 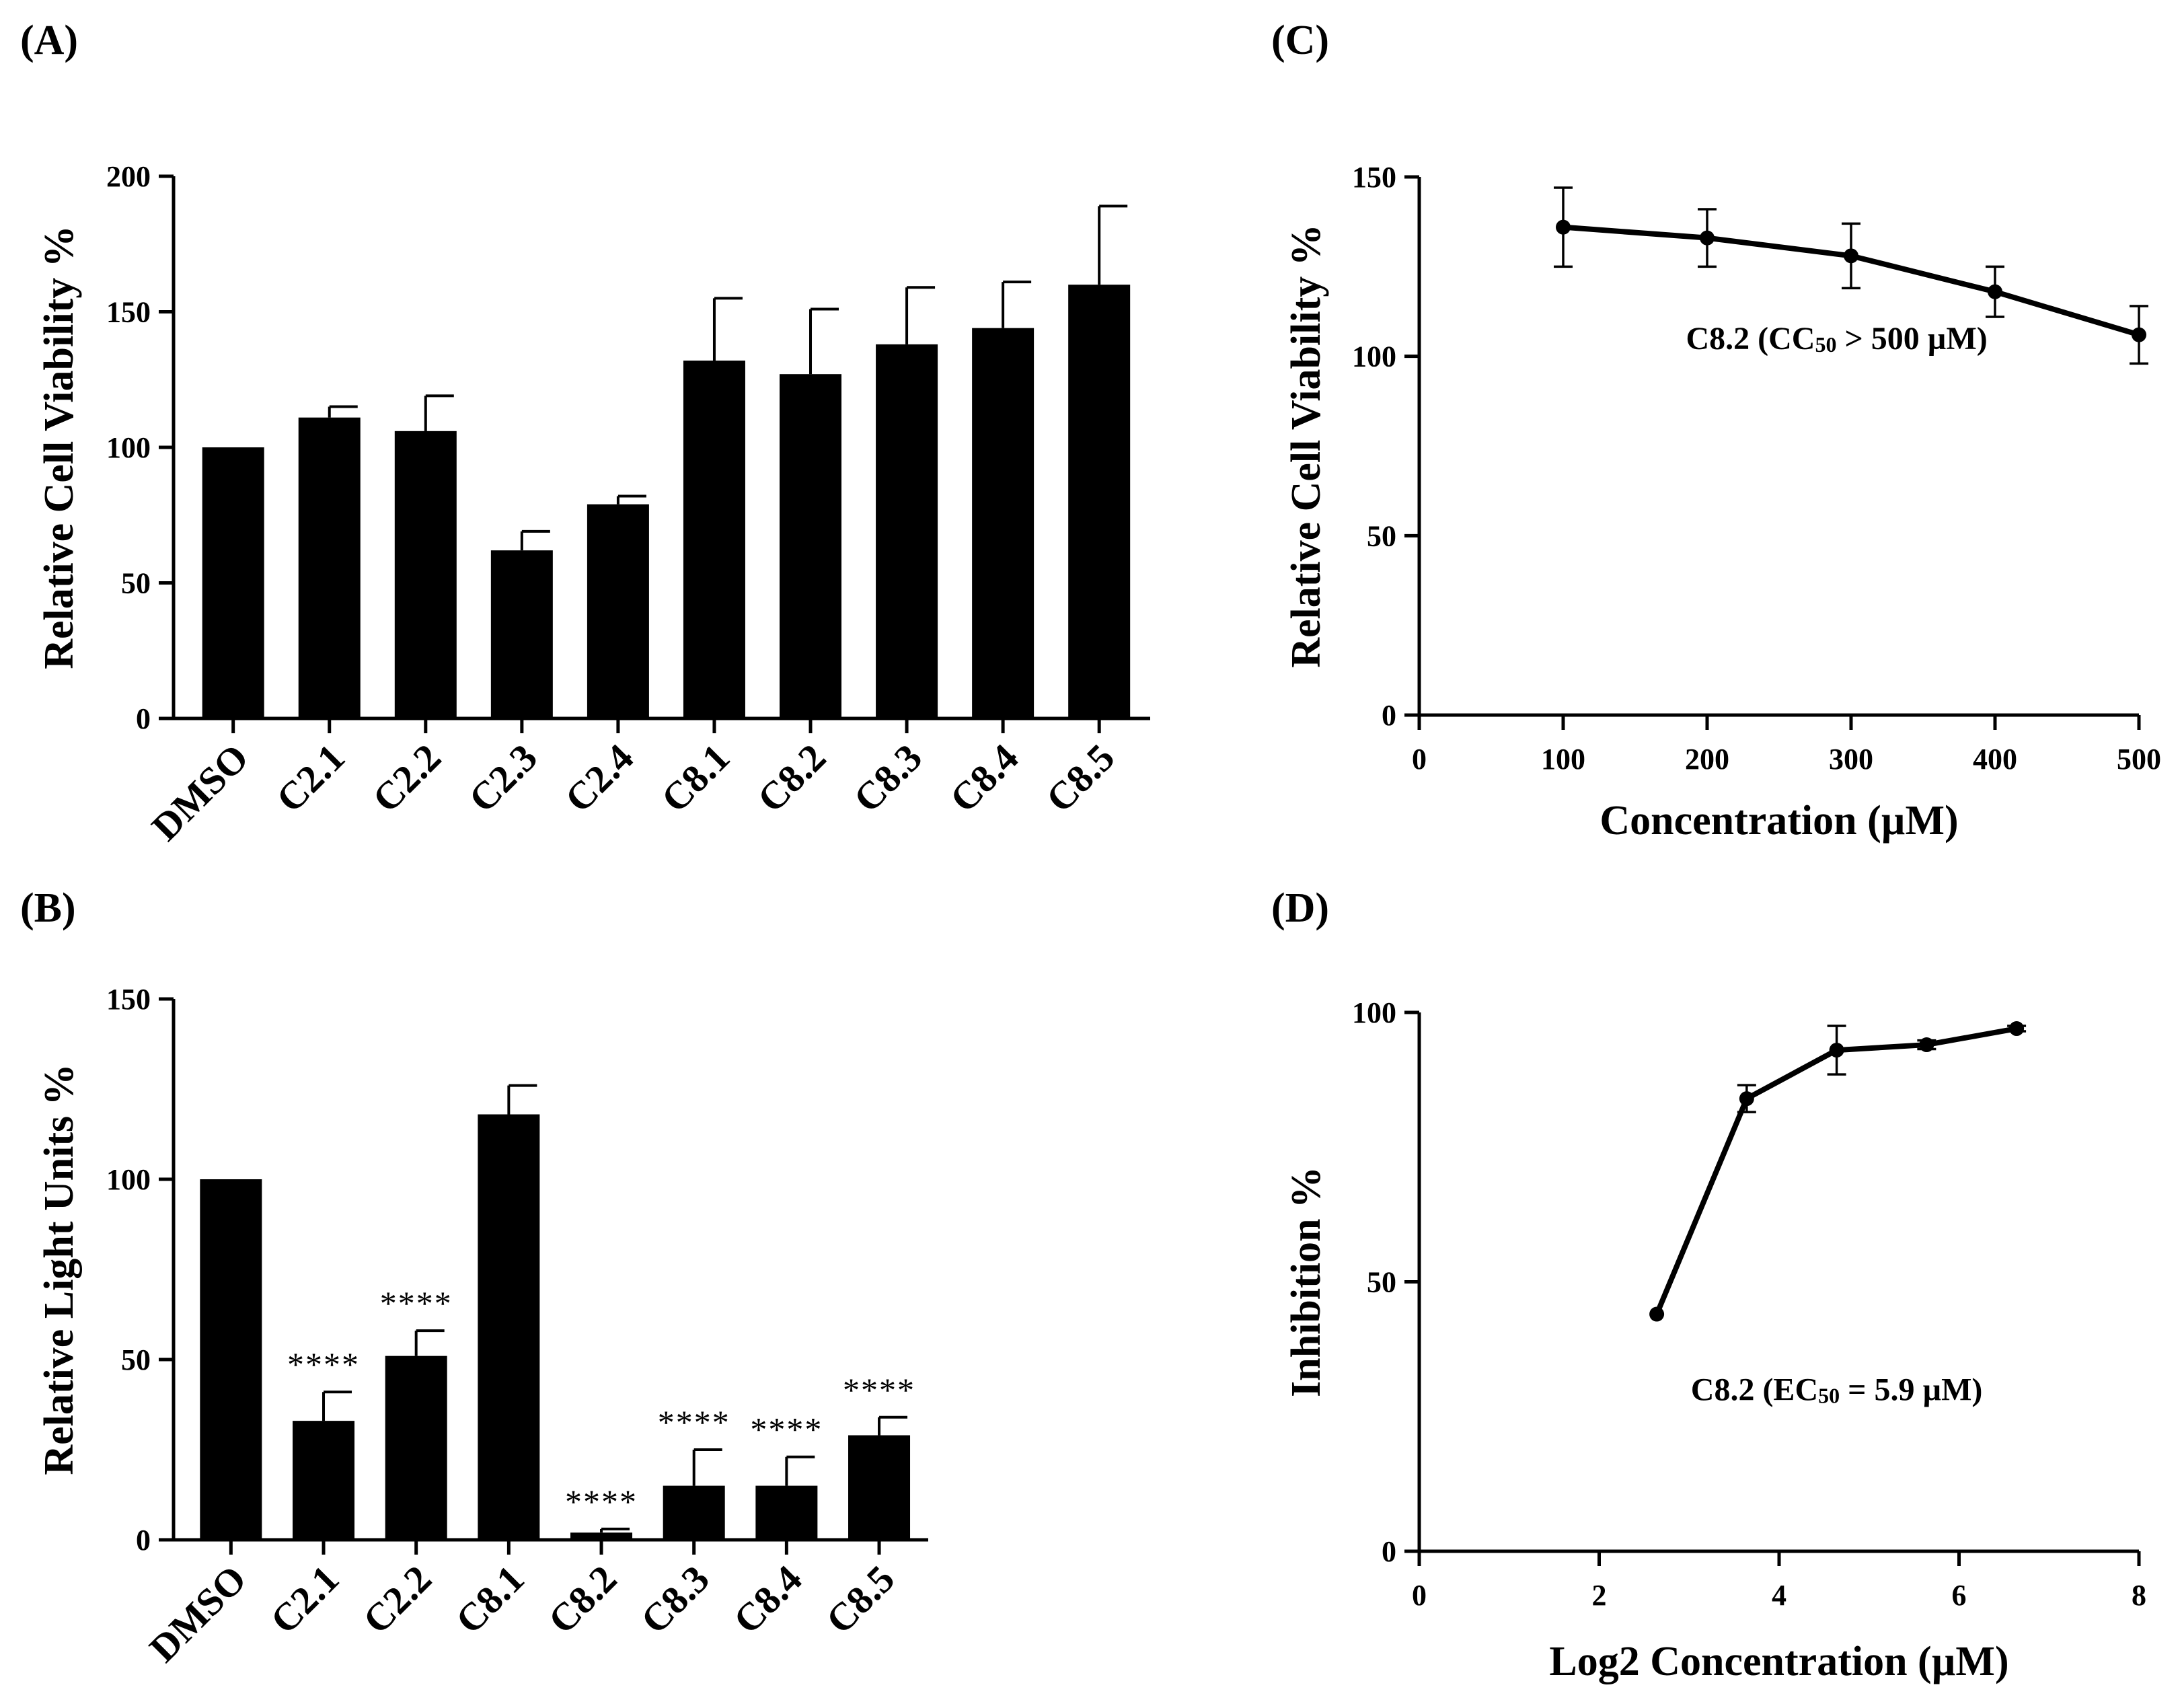 I want to click on x-tick-label: 300, so click(x=1851, y=759).